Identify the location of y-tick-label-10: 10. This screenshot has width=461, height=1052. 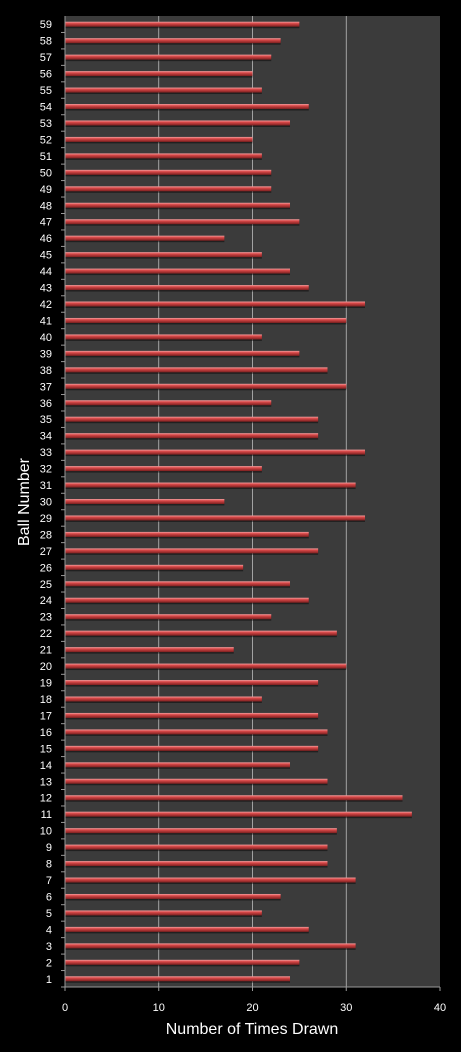
(46, 832).